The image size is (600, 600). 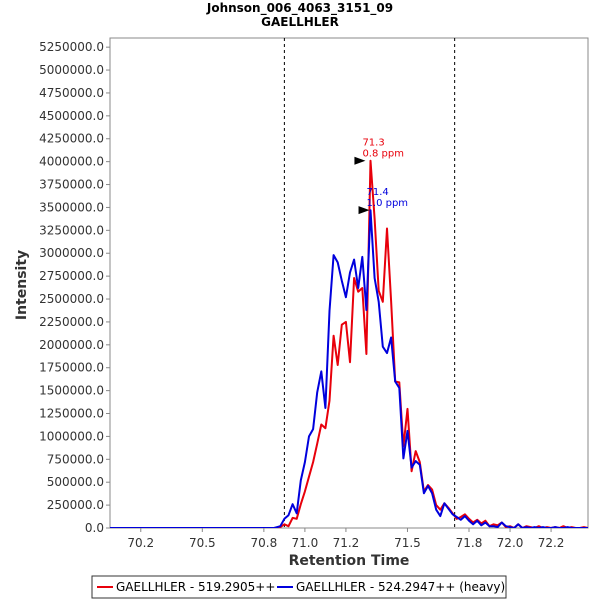 I want to click on y-tick-label: 3000000.0, so click(x=71, y=253).